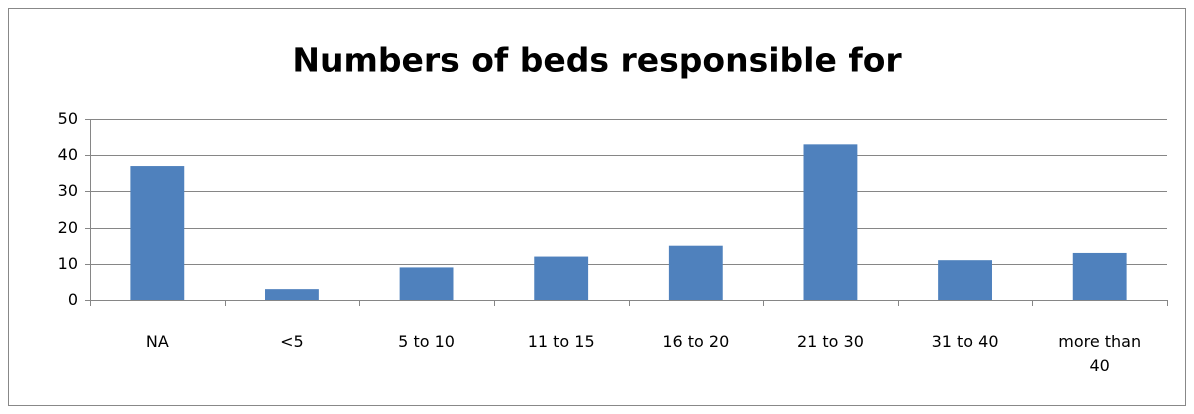 The image size is (1194, 414). What do you see at coordinates (68, 263) in the screenshot?
I see `y-tick-label: 10` at bounding box center [68, 263].